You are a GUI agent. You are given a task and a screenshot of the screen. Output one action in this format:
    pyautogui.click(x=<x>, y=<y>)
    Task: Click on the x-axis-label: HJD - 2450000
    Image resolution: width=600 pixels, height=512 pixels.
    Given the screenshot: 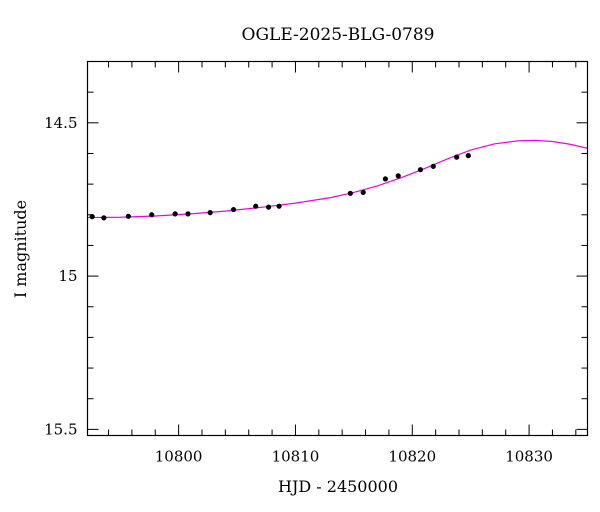 What is the action you would take?
    pyautogui.click(x=338, y=486)
    